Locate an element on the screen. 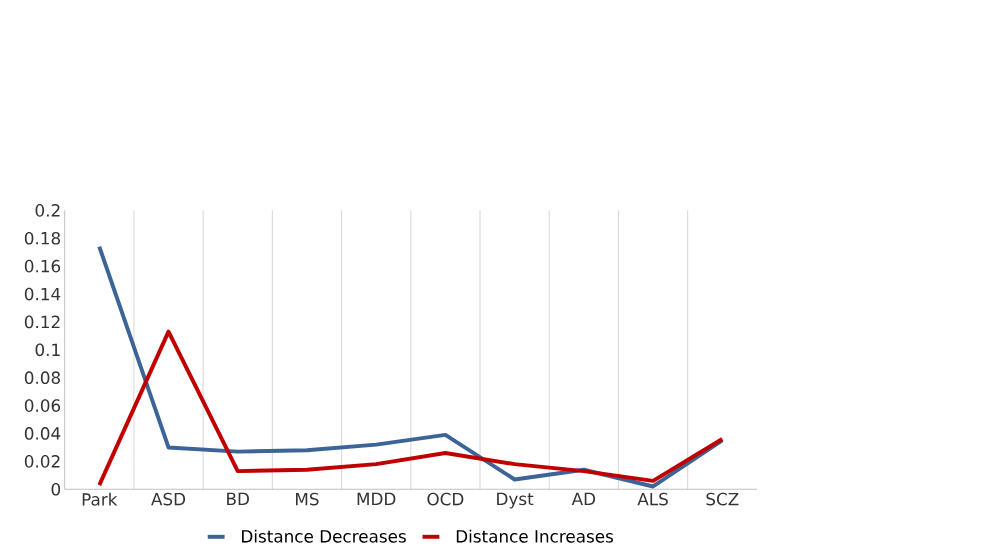  x-tick-label: Park is located at coordinates (100, 499).